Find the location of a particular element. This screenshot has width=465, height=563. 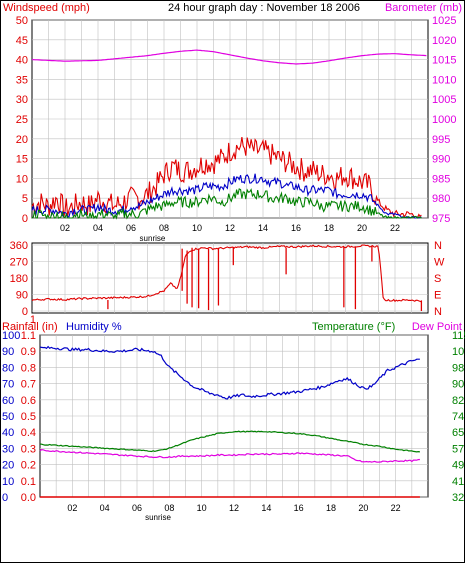

wind-x-tick-20: 20 is located at coordinates (362, 228).